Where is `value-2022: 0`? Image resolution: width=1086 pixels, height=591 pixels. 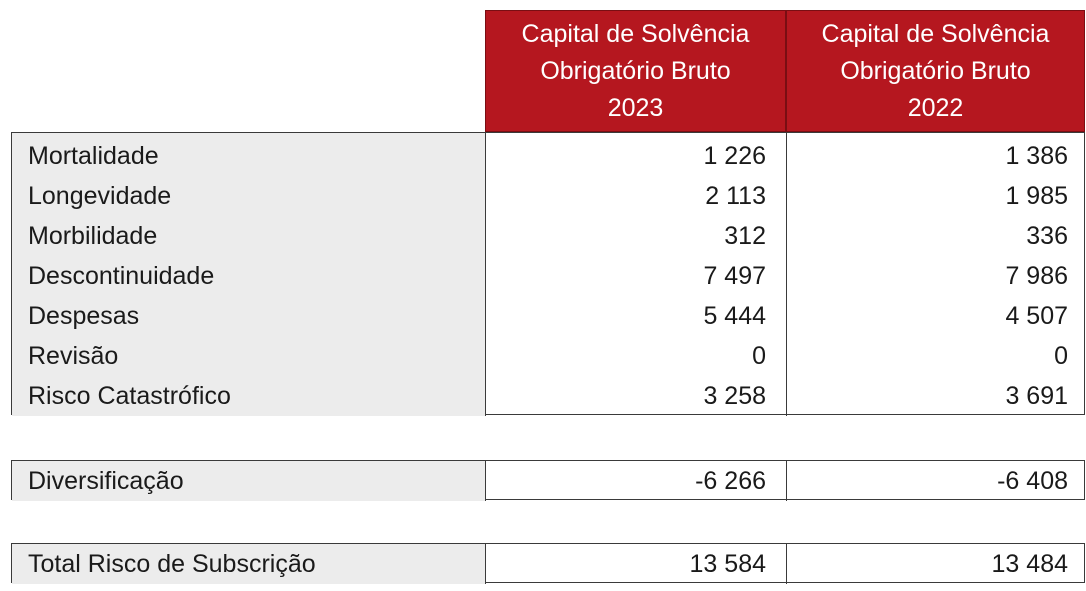 value-2022: 0 is located at coordinates (1061, 356).